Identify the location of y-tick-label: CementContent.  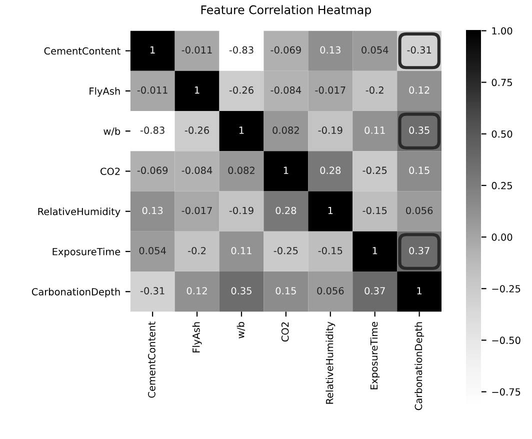
(82, 51).